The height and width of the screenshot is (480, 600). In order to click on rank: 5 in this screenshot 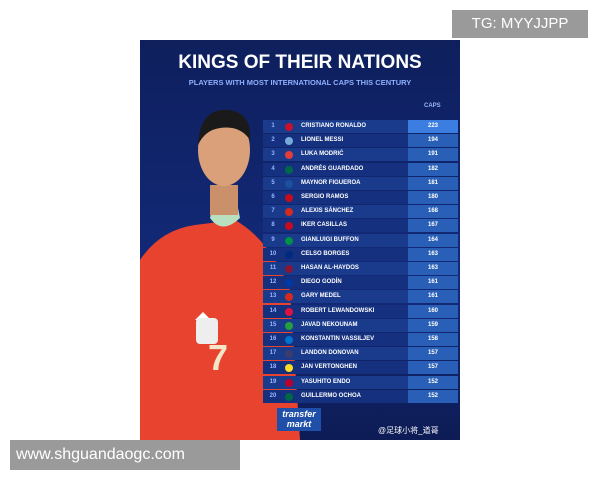, I will do `click(273, 182)`.